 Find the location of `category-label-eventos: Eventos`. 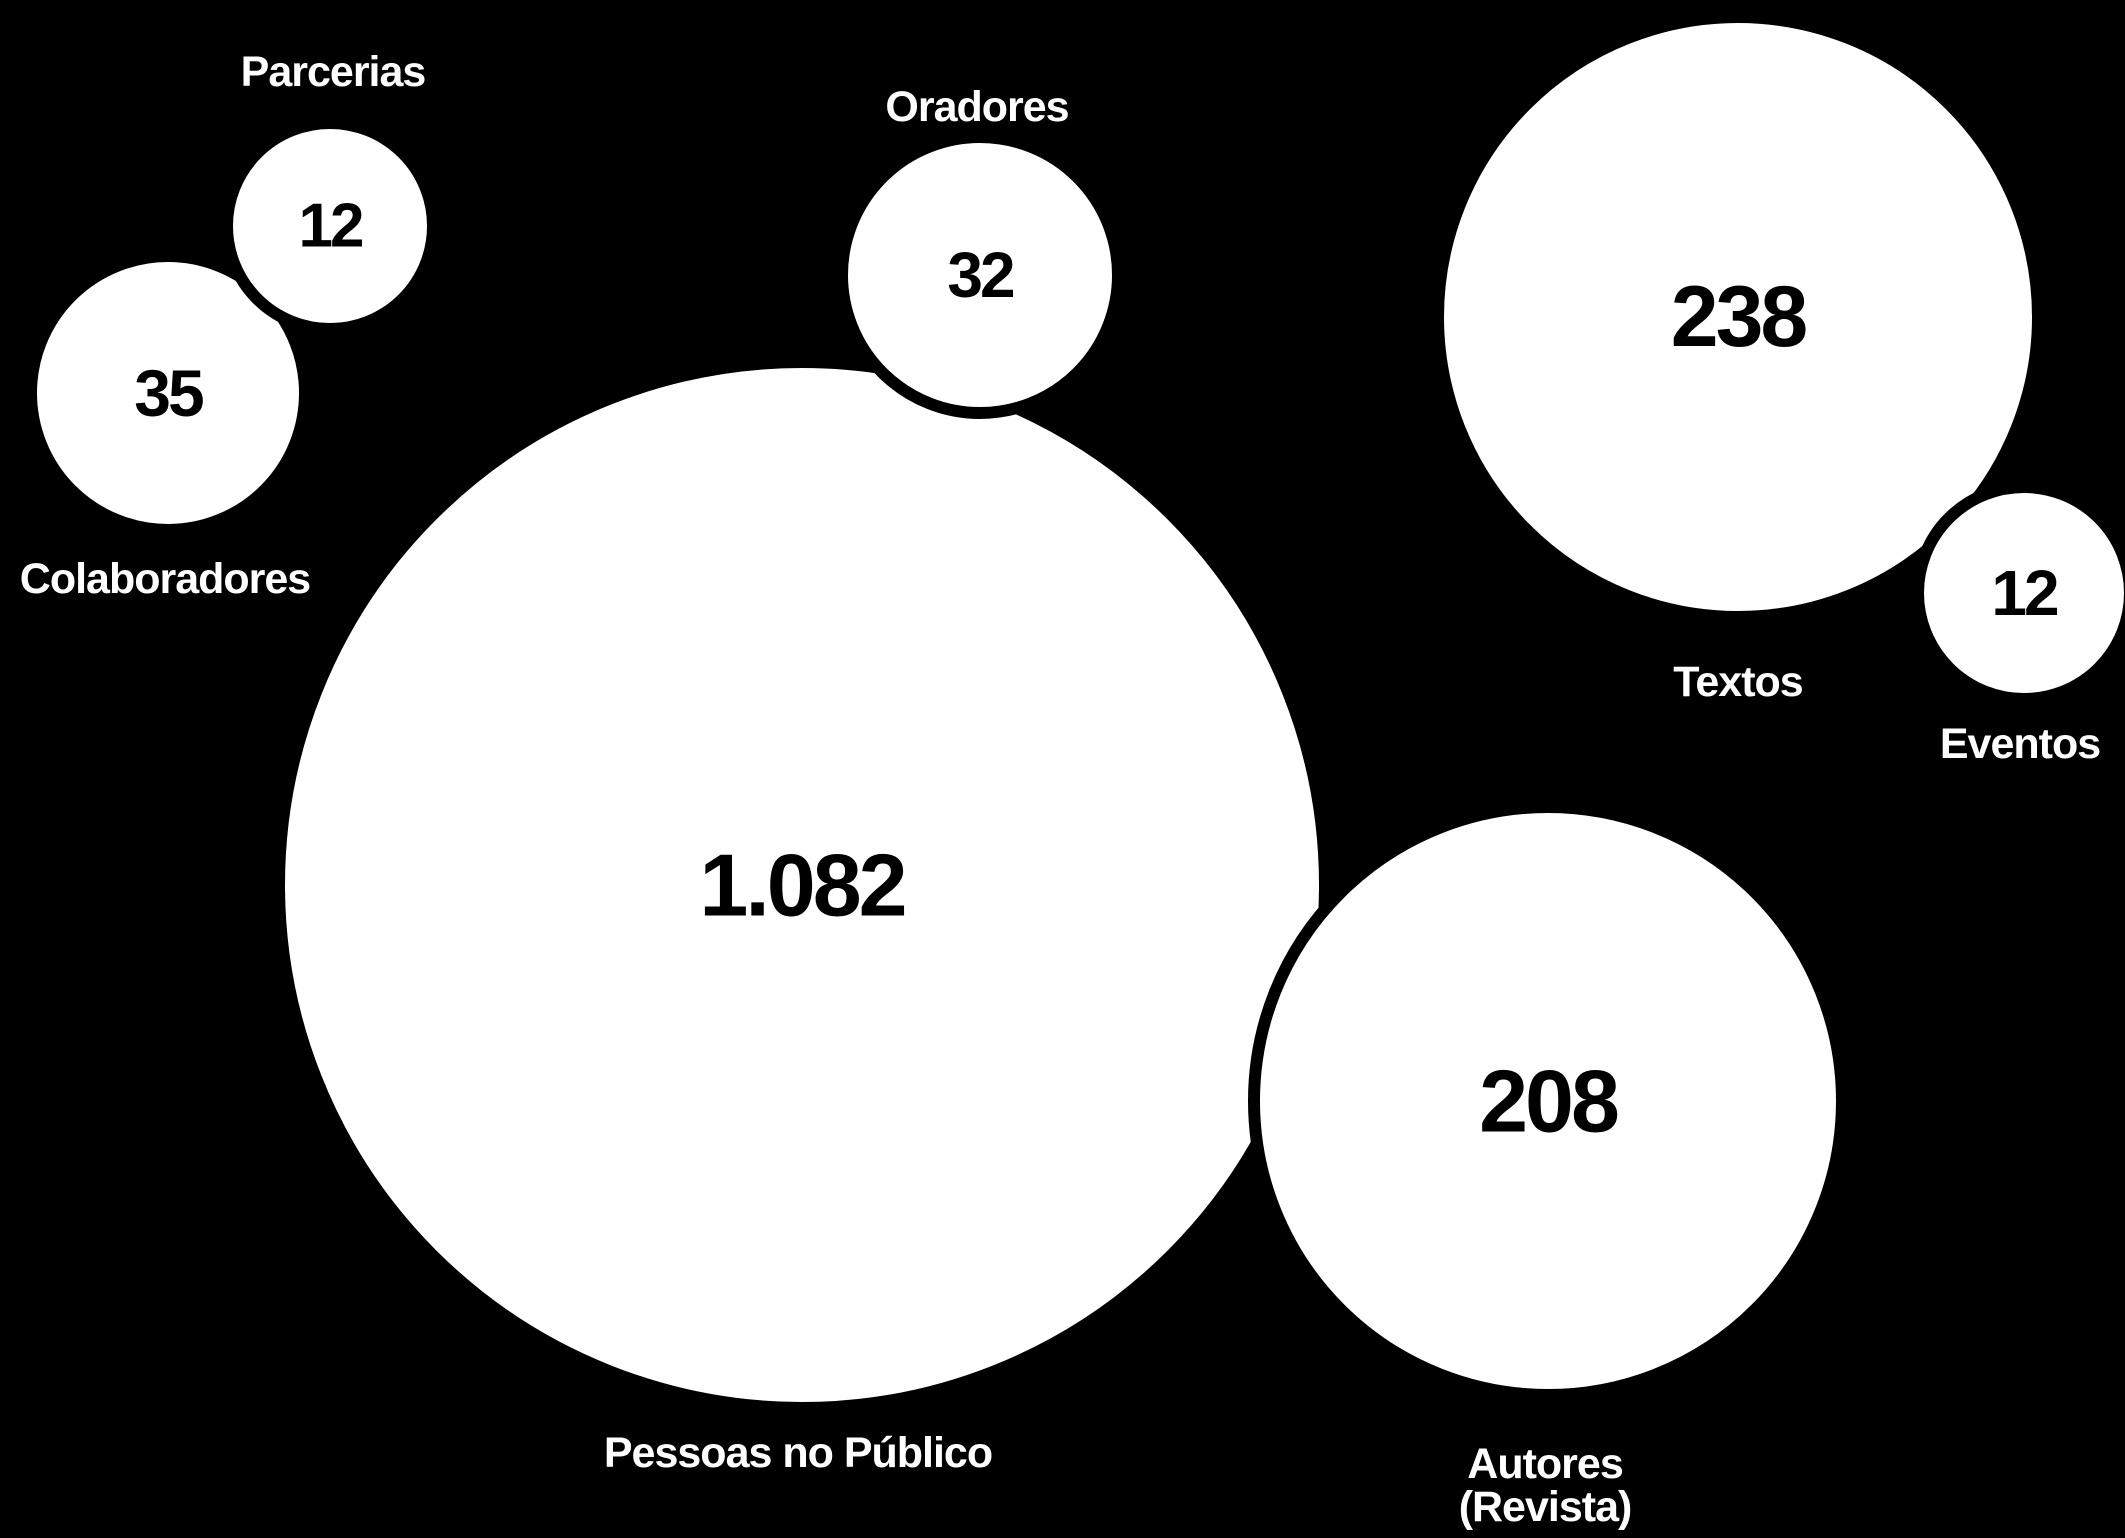

category-label-eventos: Eventos is located at coordinates (2020, 744).